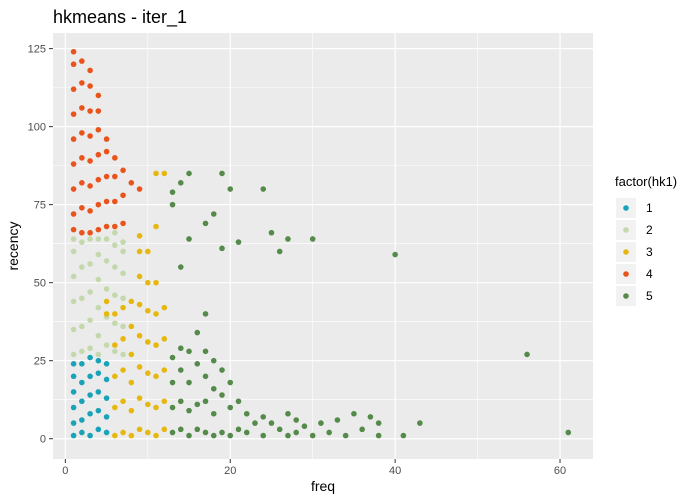 The width and height of the screenshot is (700, 500). I want to click on legend-label: 5, so click(649, 296).